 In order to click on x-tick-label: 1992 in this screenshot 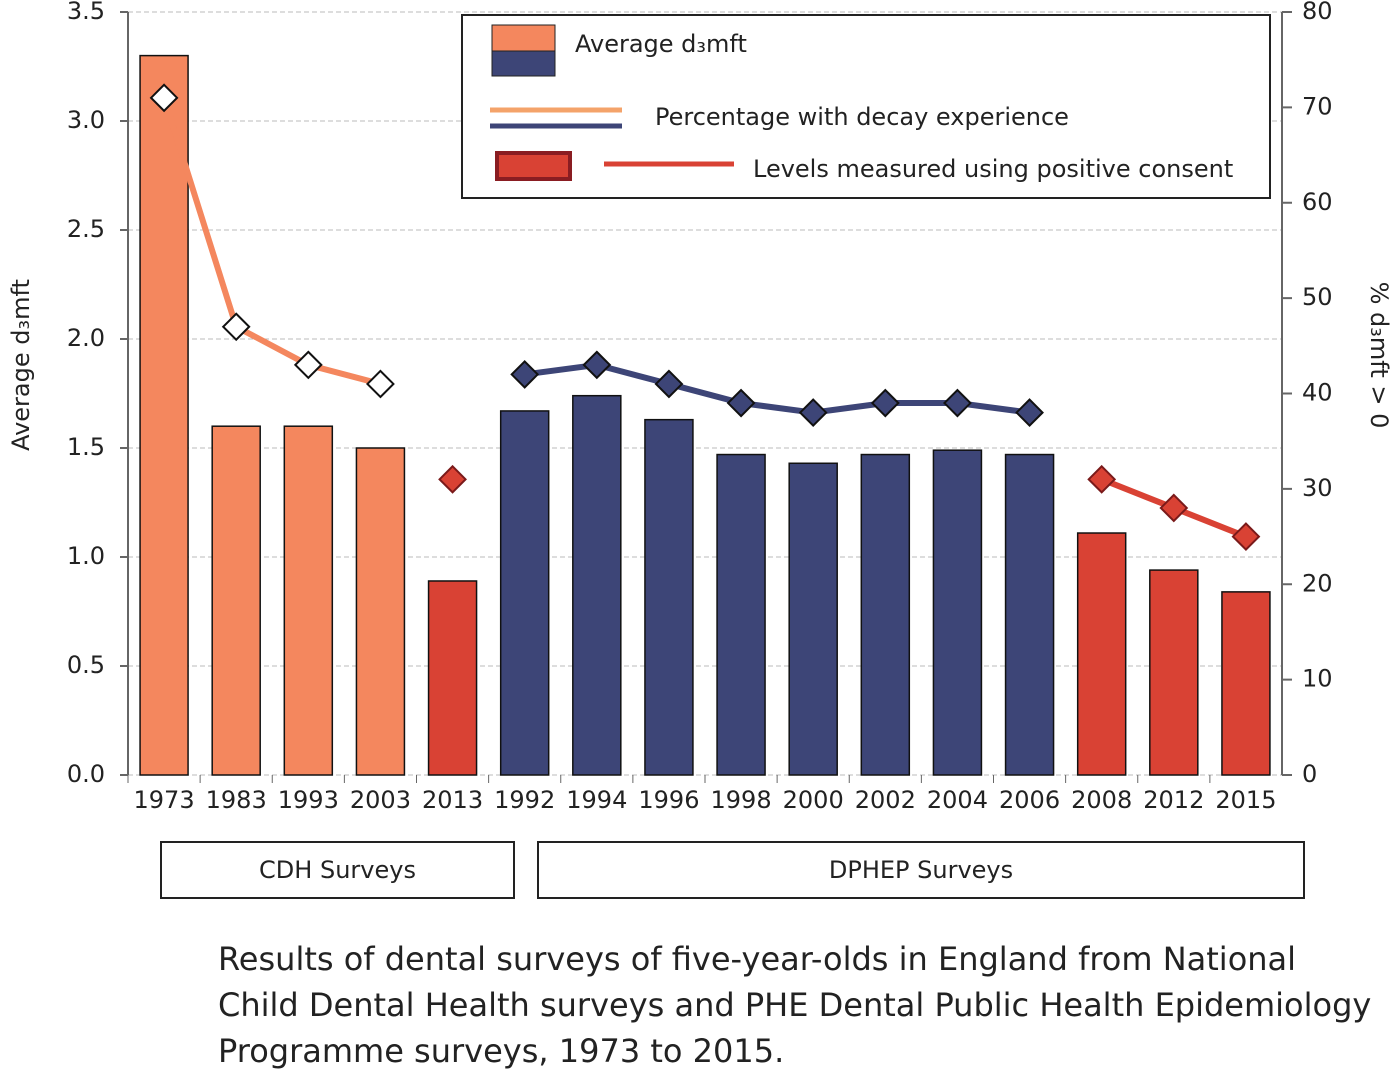, I will do `click(524, 800)`.